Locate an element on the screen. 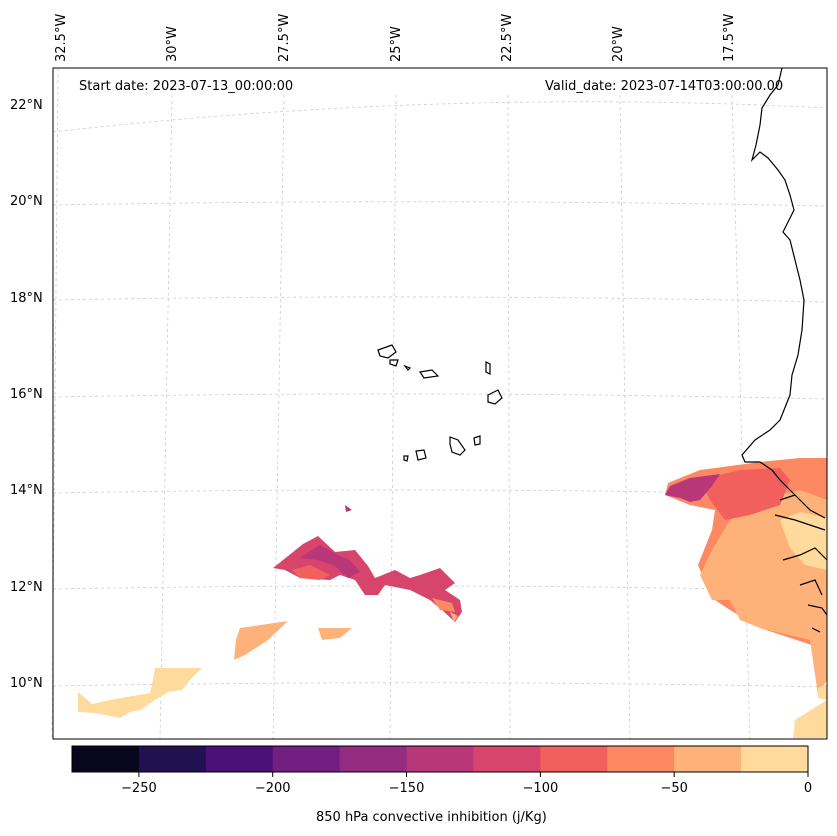 Image resolution: width=837 pixels, height=836 pixels. lon-label: 25°W is located at coordinates (396, 44).